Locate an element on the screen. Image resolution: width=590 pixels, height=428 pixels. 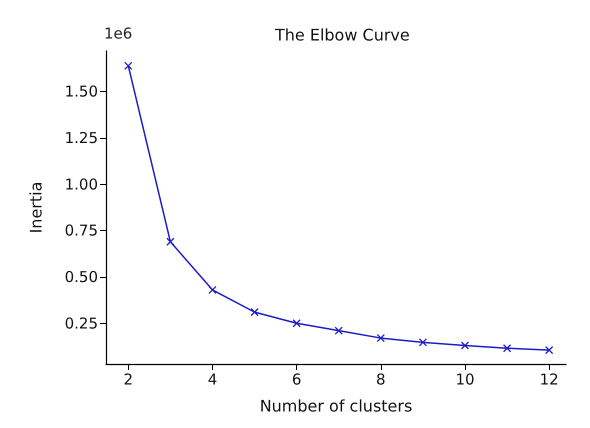
y-tick-label: 0.25 is located at coordinates (81, 323).